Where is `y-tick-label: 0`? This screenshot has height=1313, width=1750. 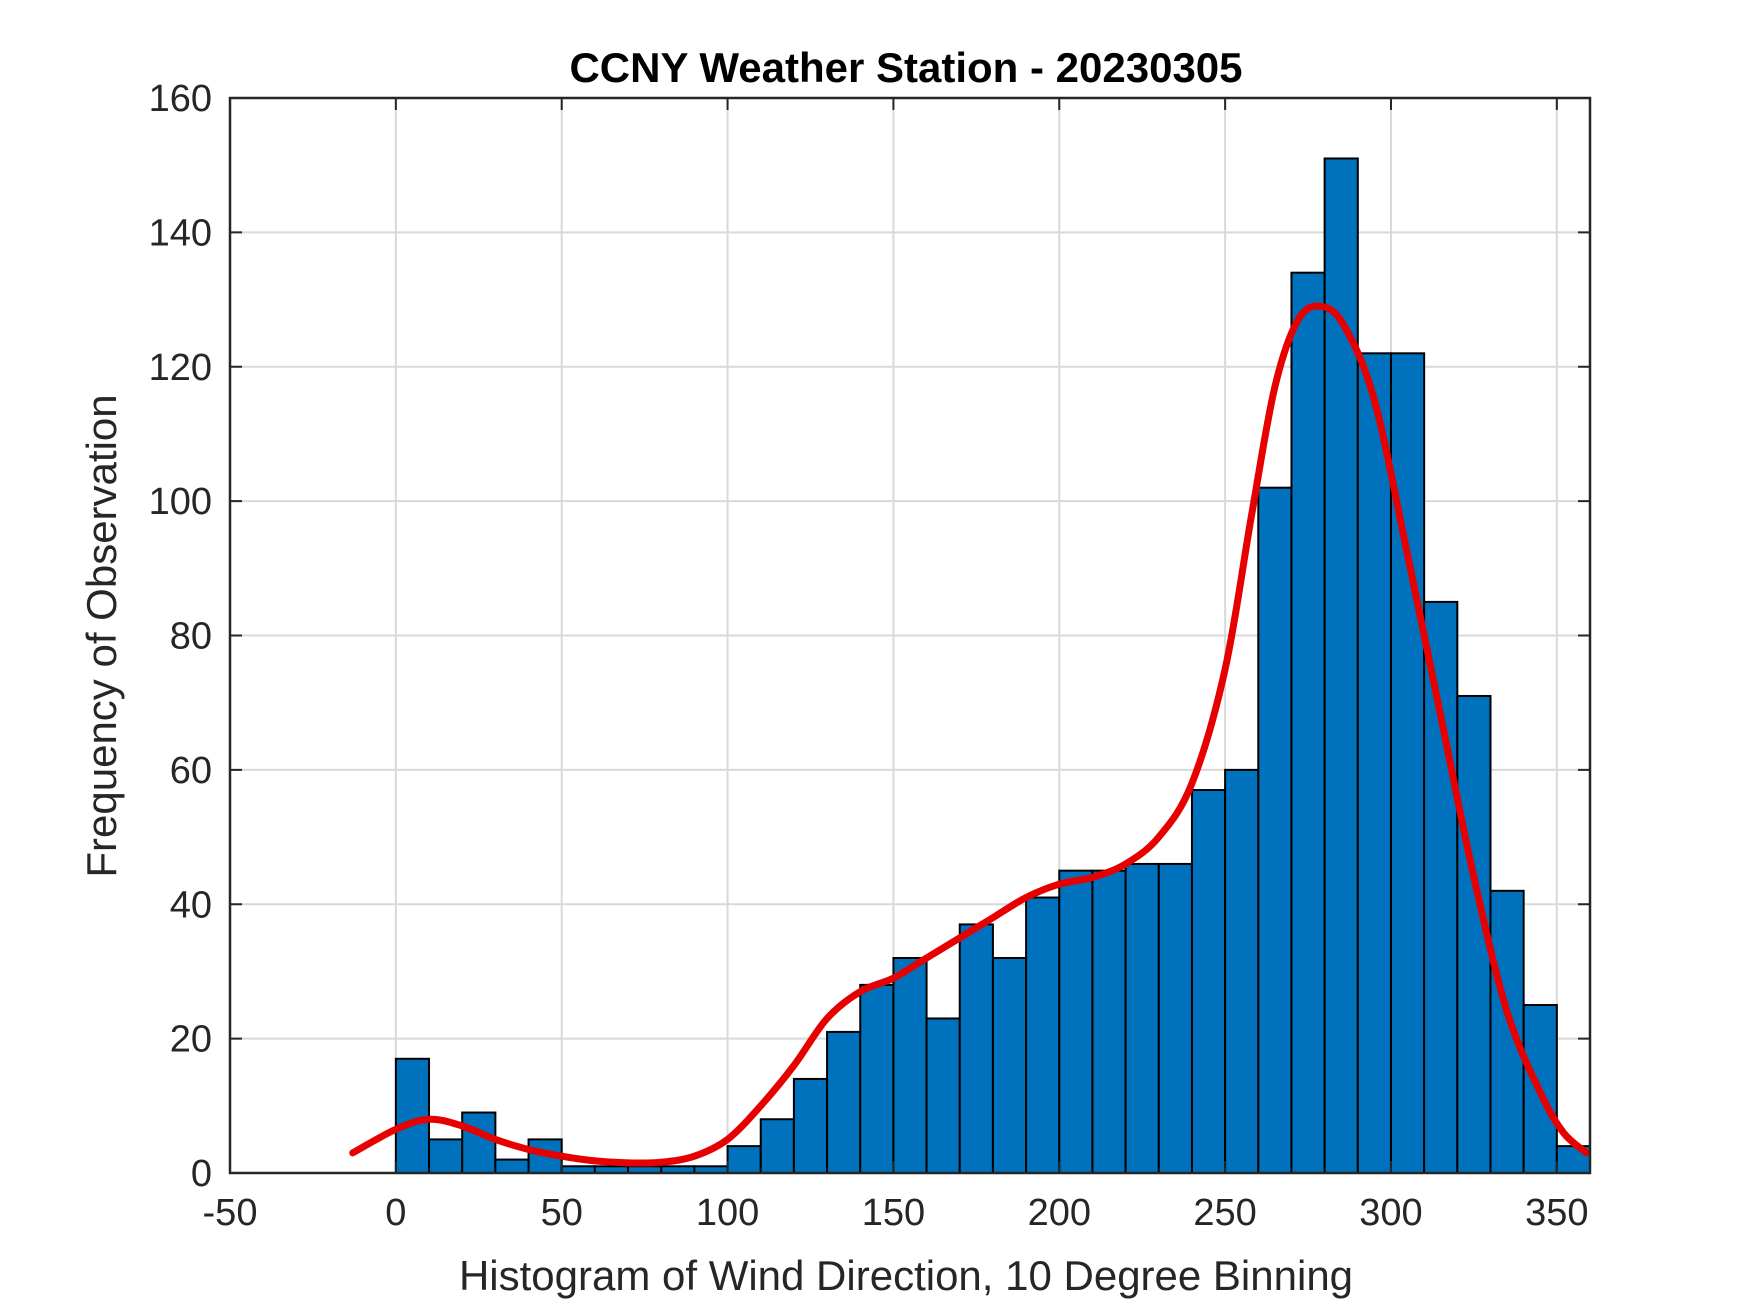 y-tick-label: 0 is located at coordinates (201, 1174).